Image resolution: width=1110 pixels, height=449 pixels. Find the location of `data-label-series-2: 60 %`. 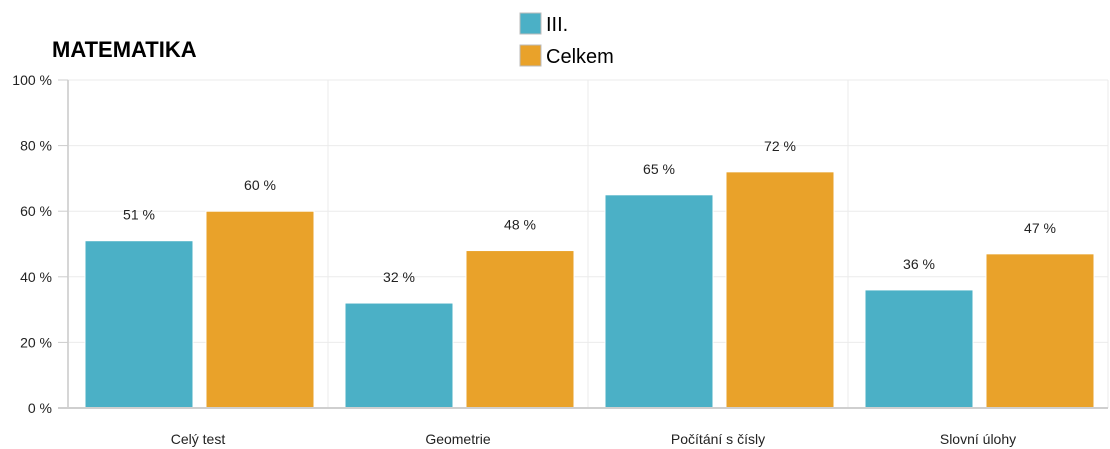

data-label-series-2: 60 % is located at coordinates (260, 185).